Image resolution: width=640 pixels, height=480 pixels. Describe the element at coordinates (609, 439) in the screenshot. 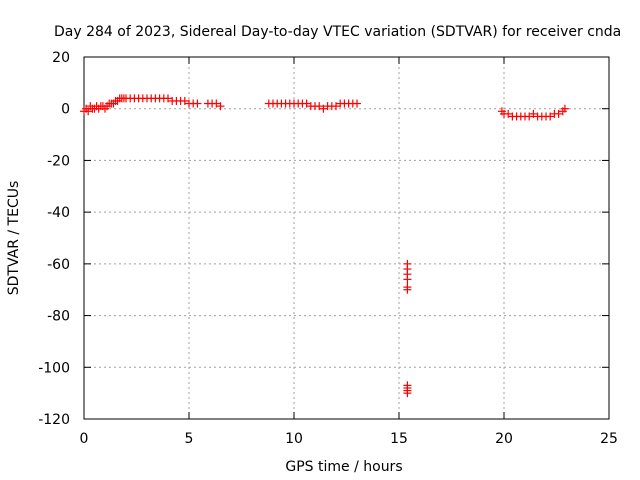

I see `x-tick-label: 25` at that location.